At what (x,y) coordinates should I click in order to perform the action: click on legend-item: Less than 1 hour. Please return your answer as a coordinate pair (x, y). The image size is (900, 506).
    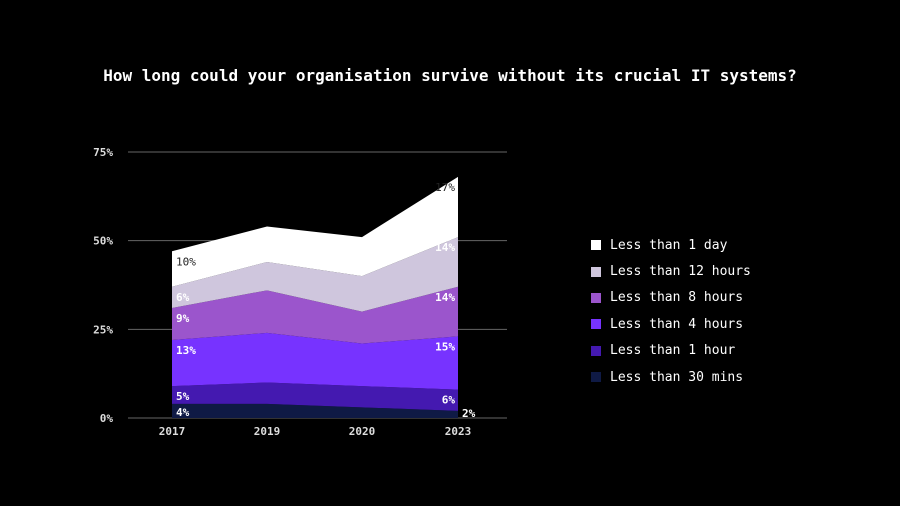
    Looking at the image, I should click on (671, 351).